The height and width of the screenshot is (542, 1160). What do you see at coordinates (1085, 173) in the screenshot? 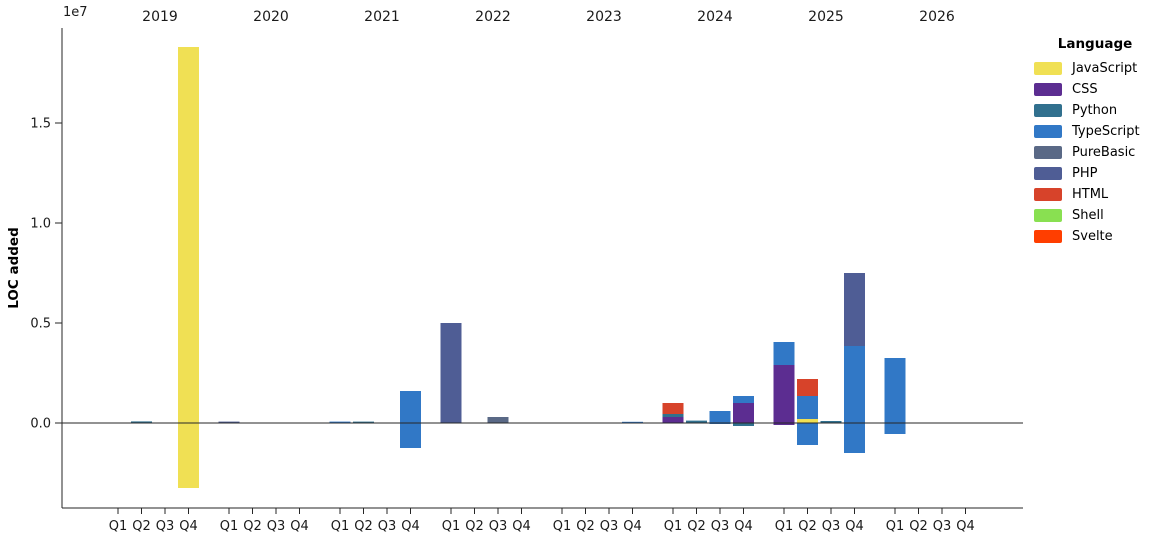
I see `legend-label: PHP` at bounding box center [1085, 173].